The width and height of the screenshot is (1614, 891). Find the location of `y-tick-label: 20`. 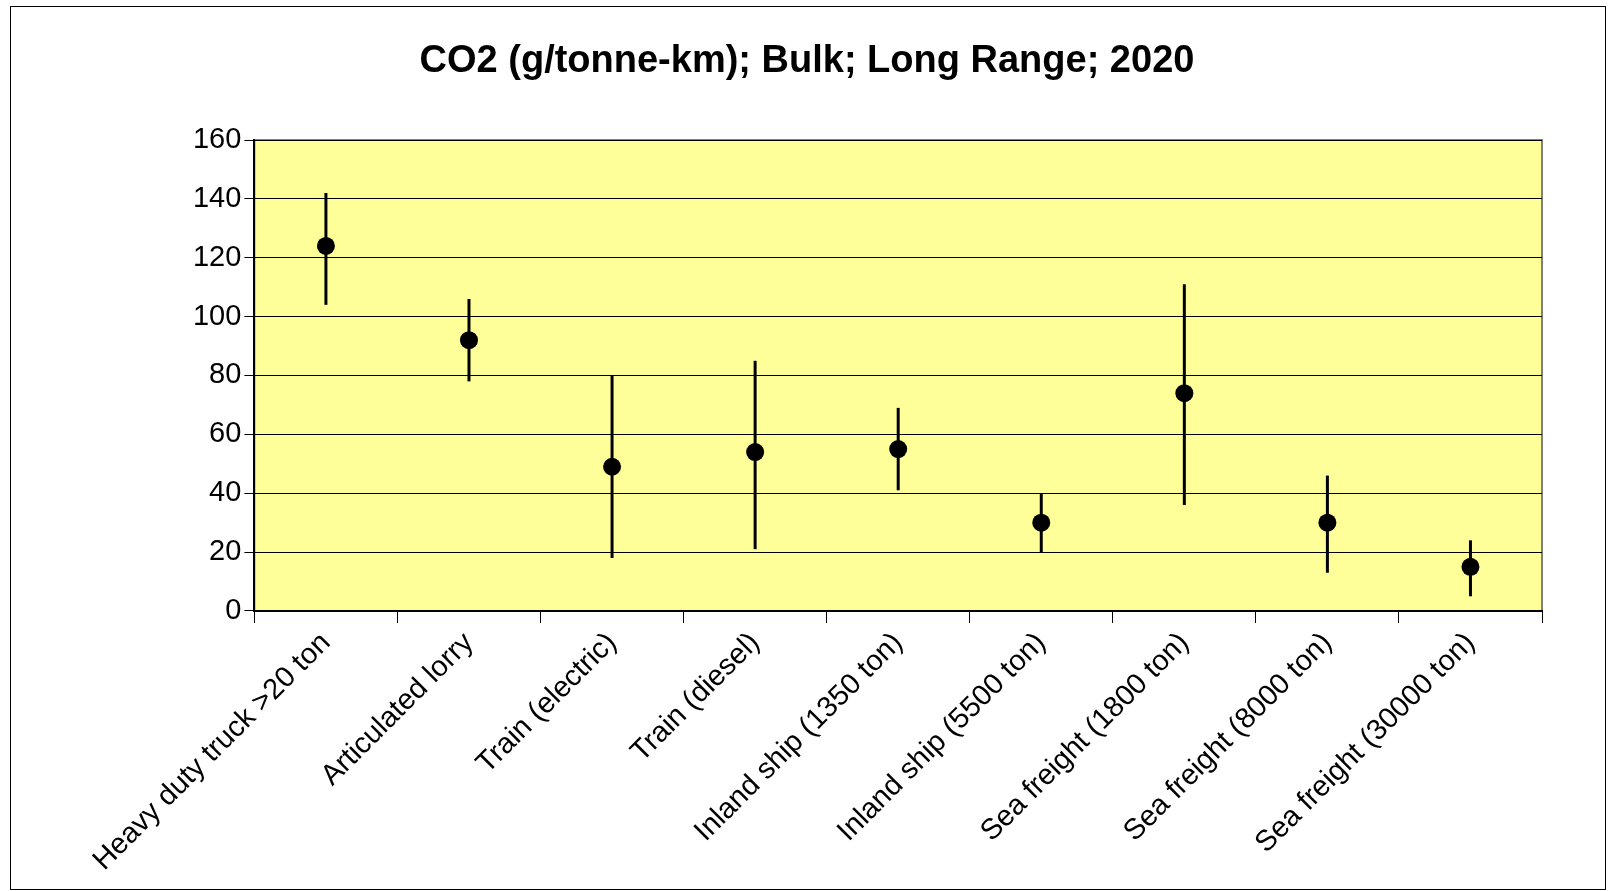

y-tick-label: 20 is located at coordinates (225, 550).